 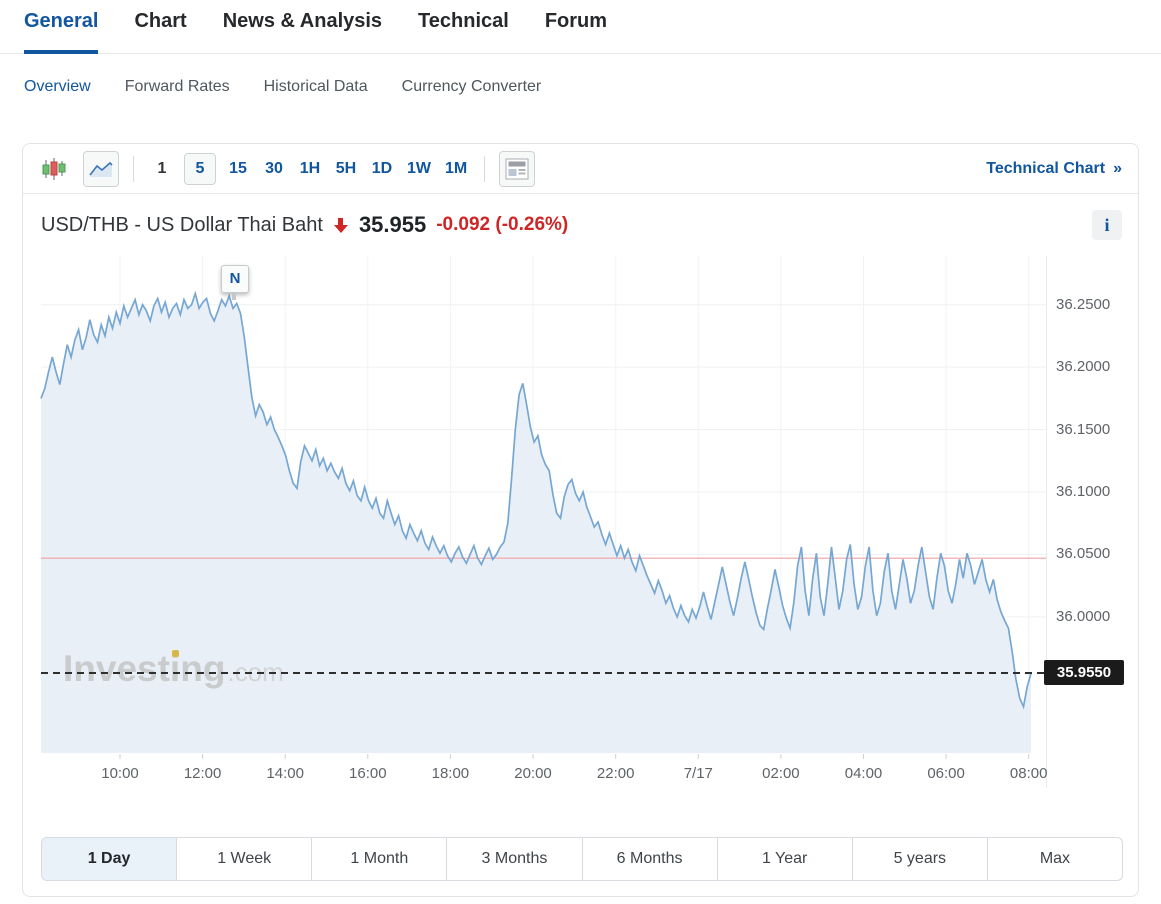 I want to click on y-axis-label: 36.2000, so click(x=1083, y=367).